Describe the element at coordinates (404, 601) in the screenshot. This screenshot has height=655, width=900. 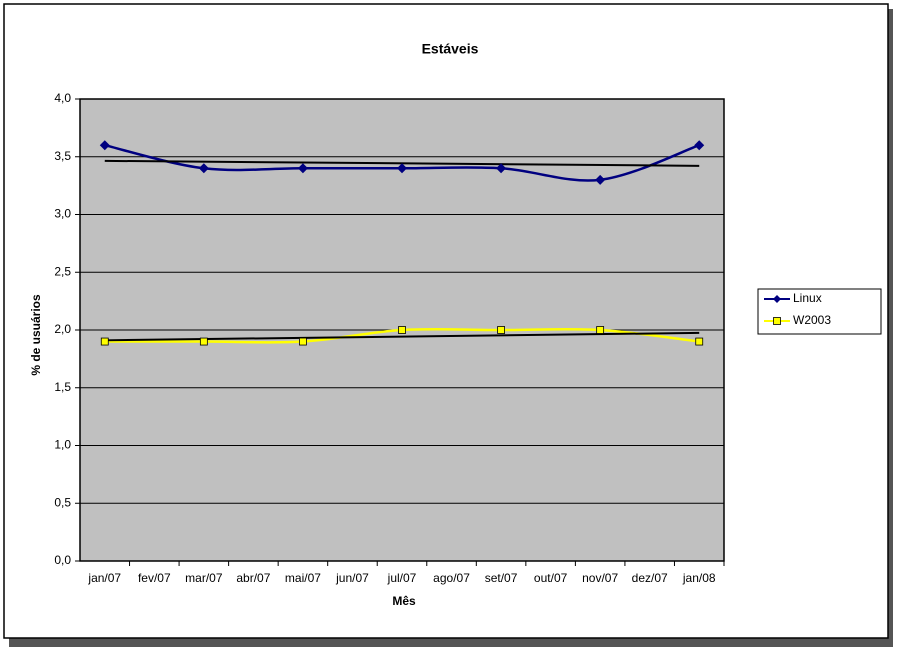
I see `x-axis-label: Mês` at that location.